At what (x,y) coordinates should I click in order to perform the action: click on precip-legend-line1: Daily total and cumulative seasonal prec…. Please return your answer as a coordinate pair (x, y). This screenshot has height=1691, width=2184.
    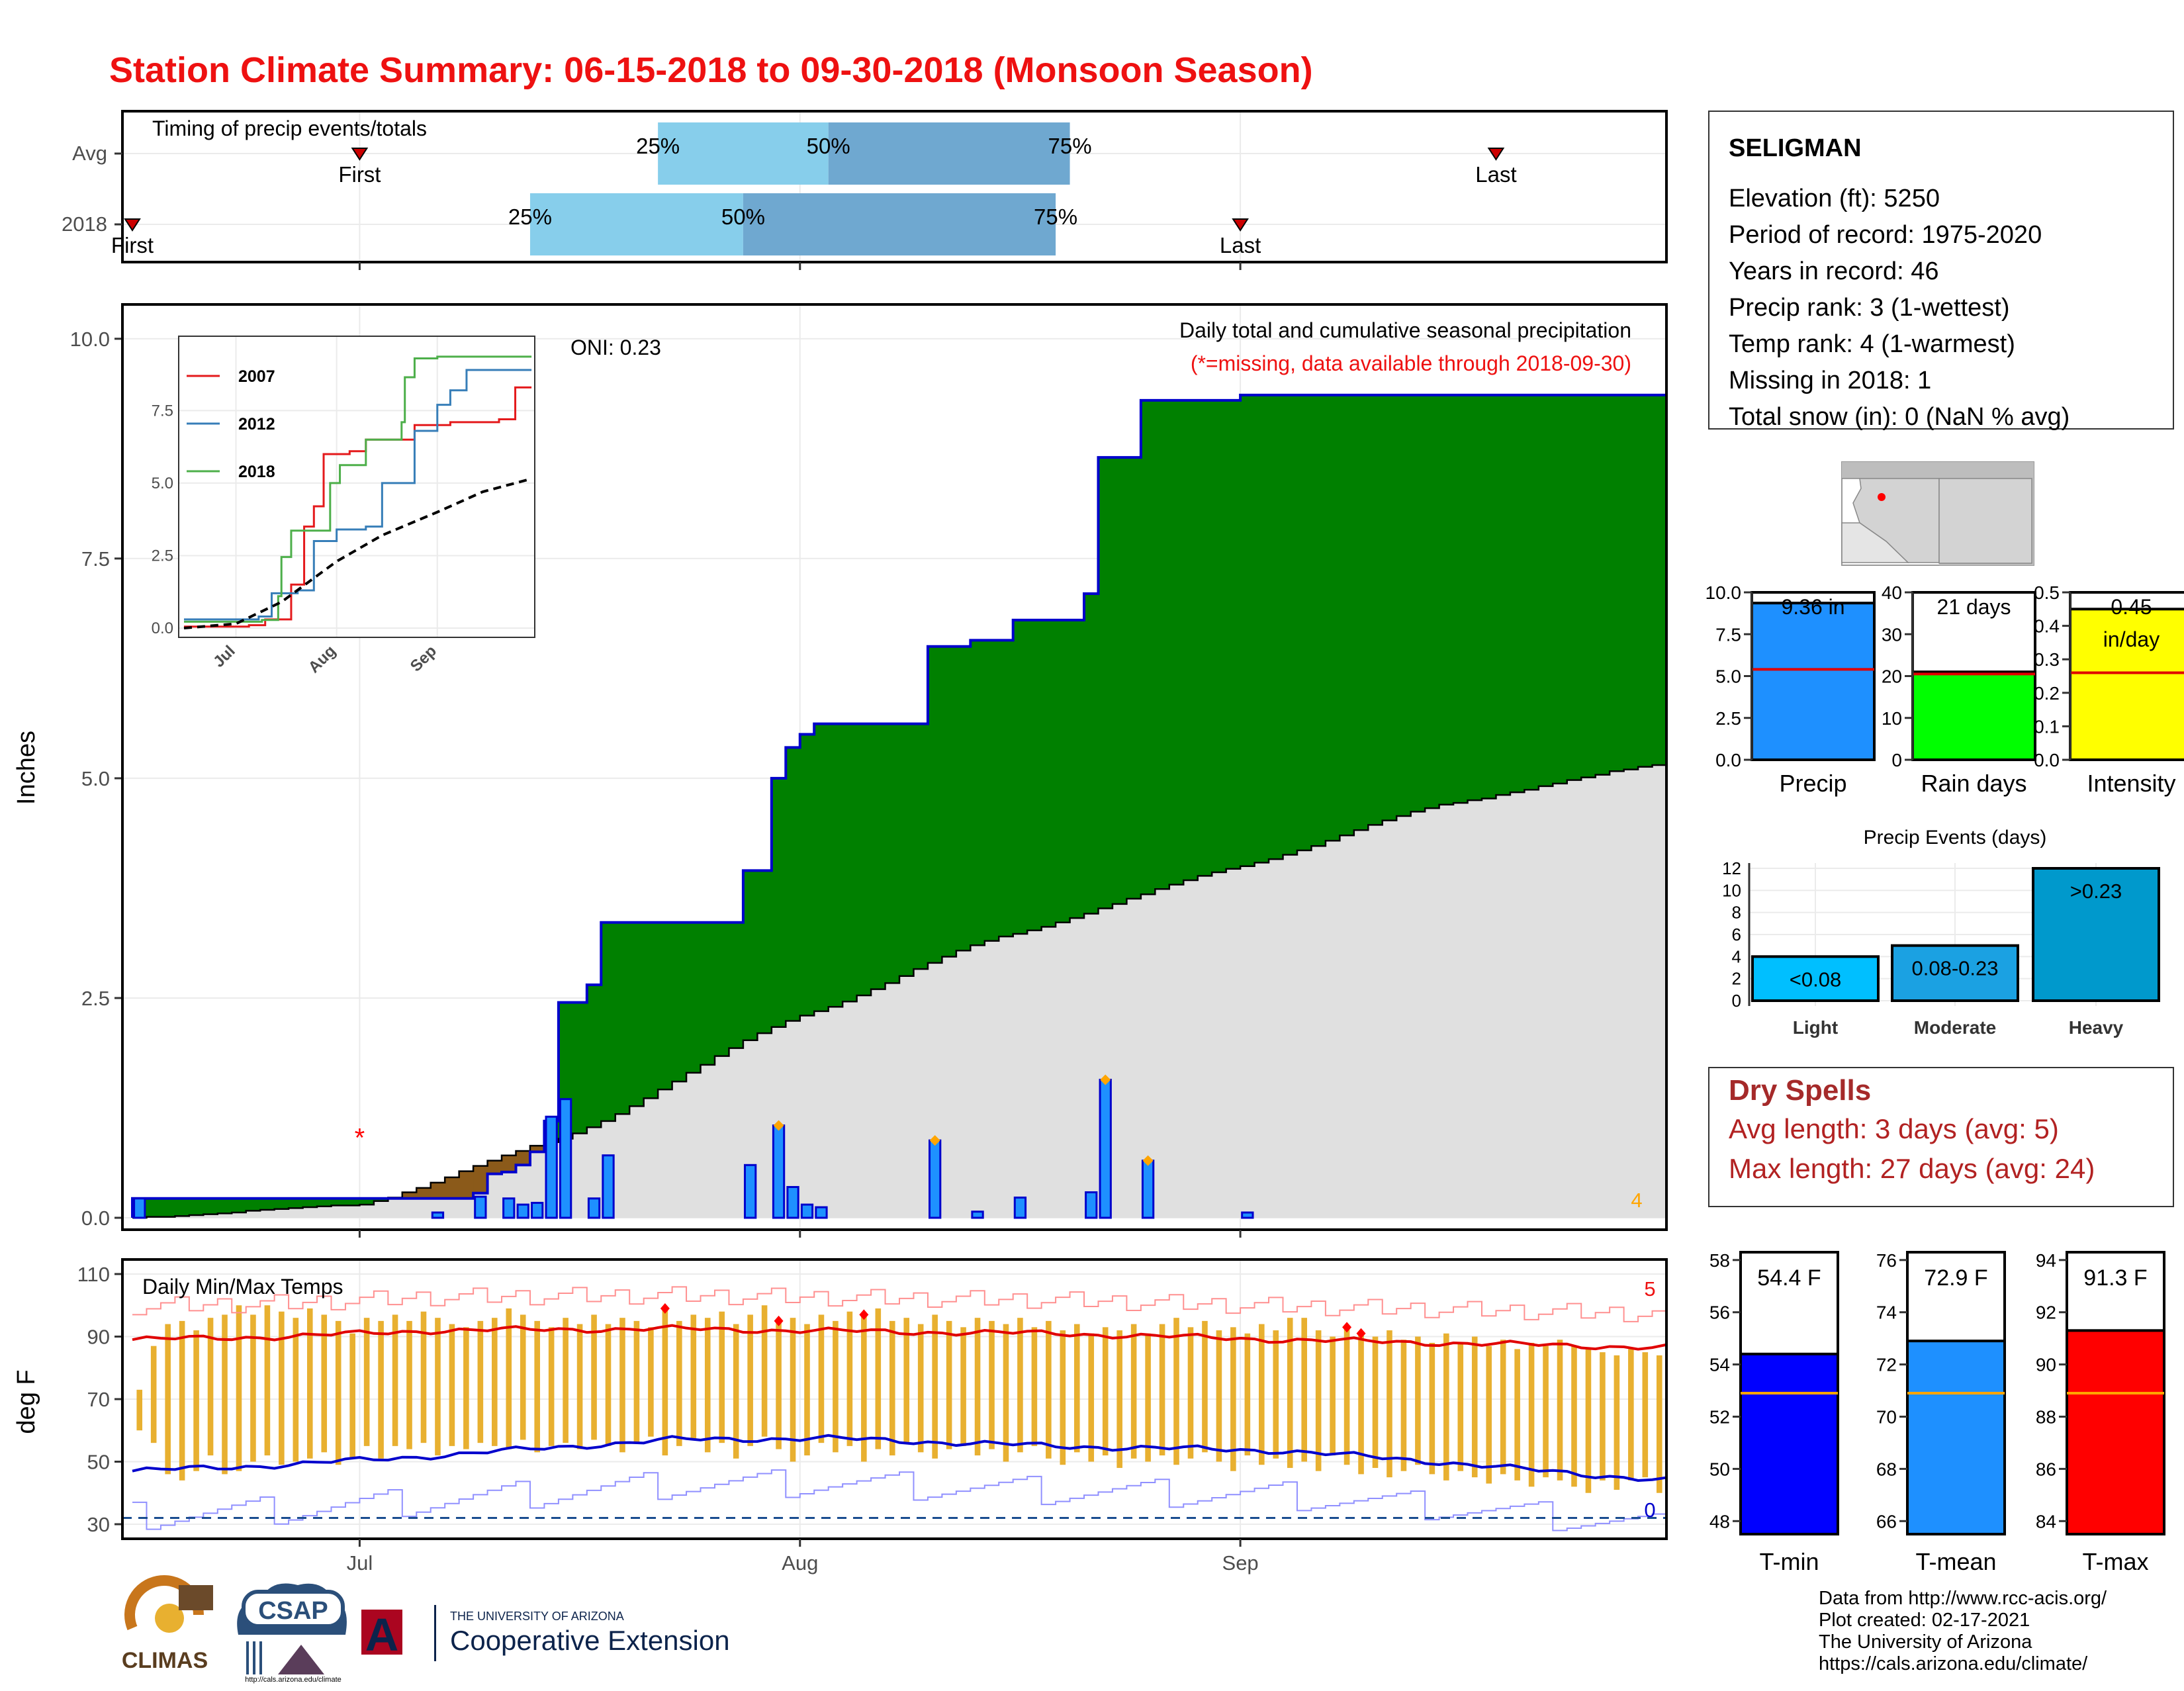
    Looking at the image, I should click on (1405, 330).